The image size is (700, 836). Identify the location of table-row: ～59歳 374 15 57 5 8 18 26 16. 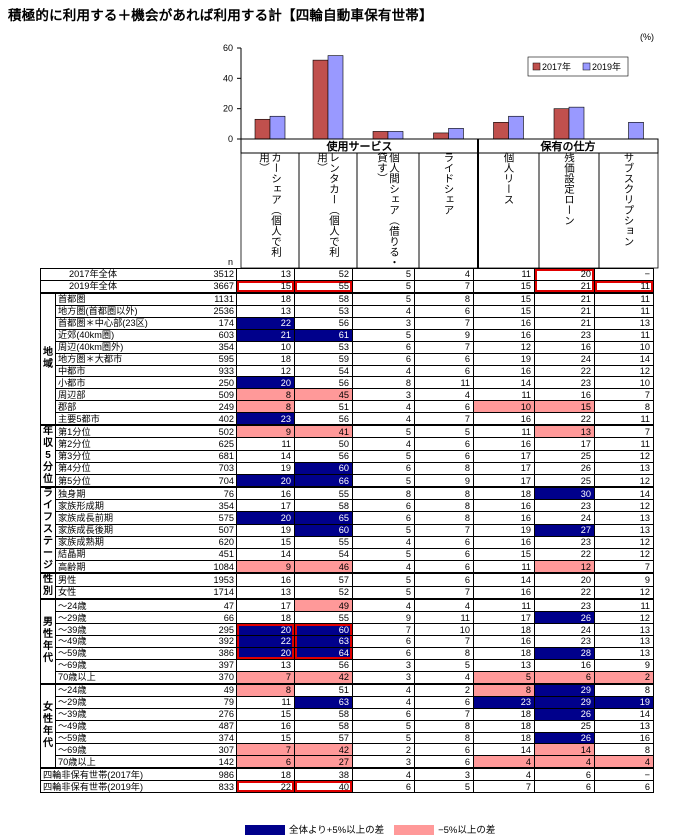
(347, 738).